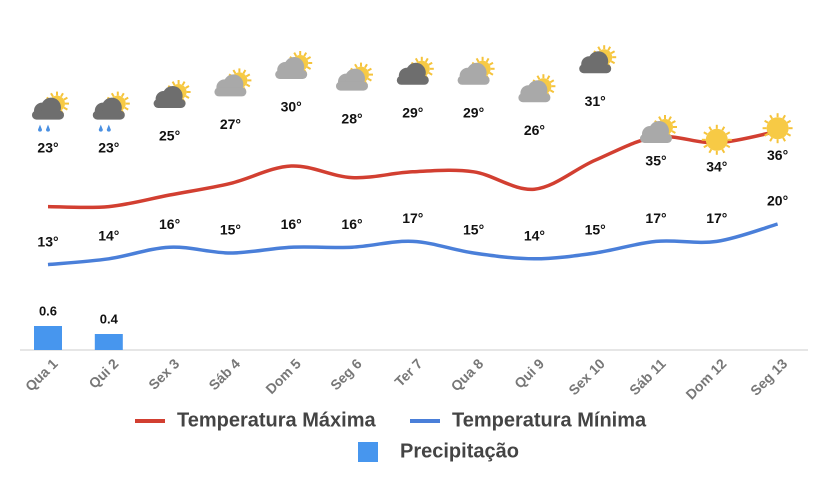 The height and width of the screenshot is (504, 828). What do you see at coordinates (549, 420) in the screenshot?
I see `legend-label: Temperatura Mínima` at bounding box center [549, 420].